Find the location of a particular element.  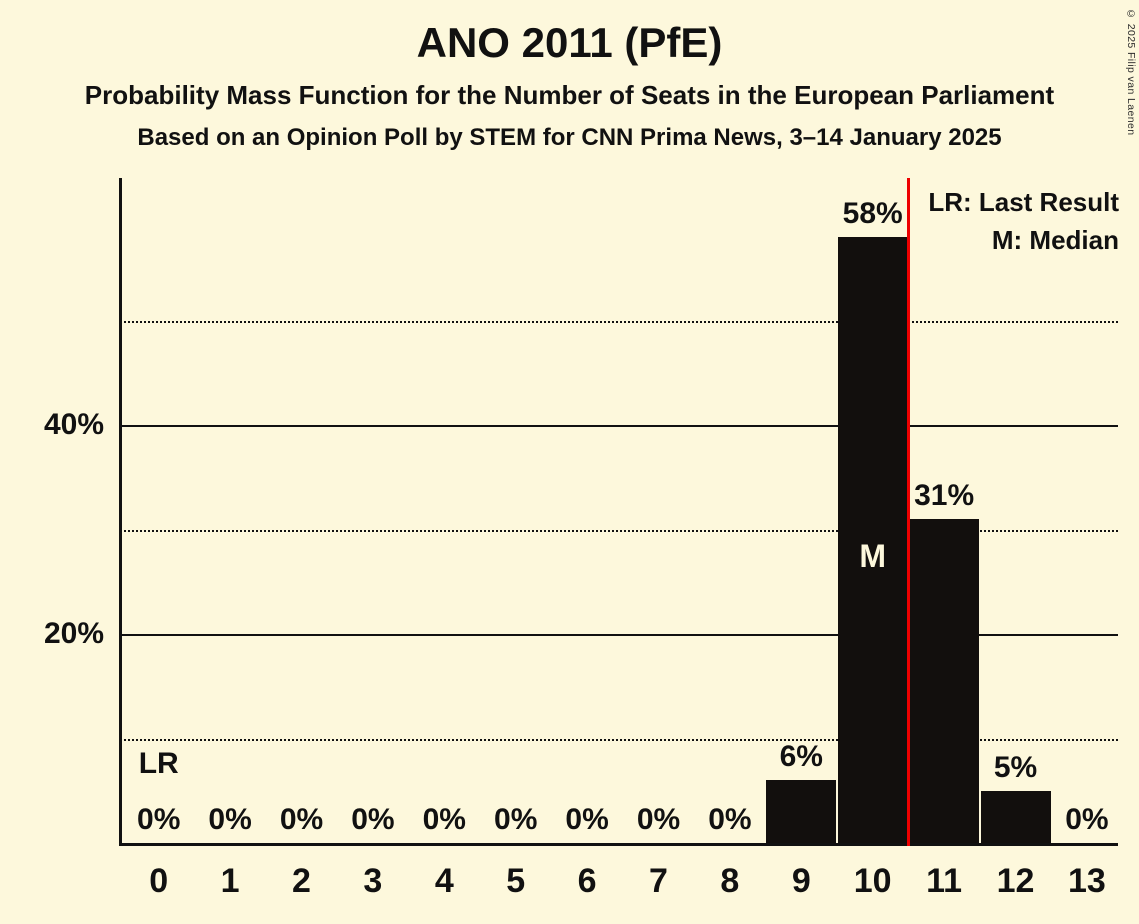

median-marker: M is located at coordinates (873, 555).